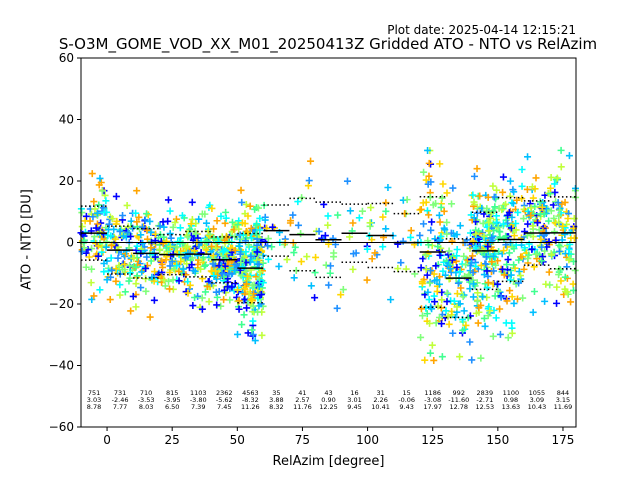 This screenshot has height=480, width=640. I want to click on y-tick-label: 20, so click(66, 181).